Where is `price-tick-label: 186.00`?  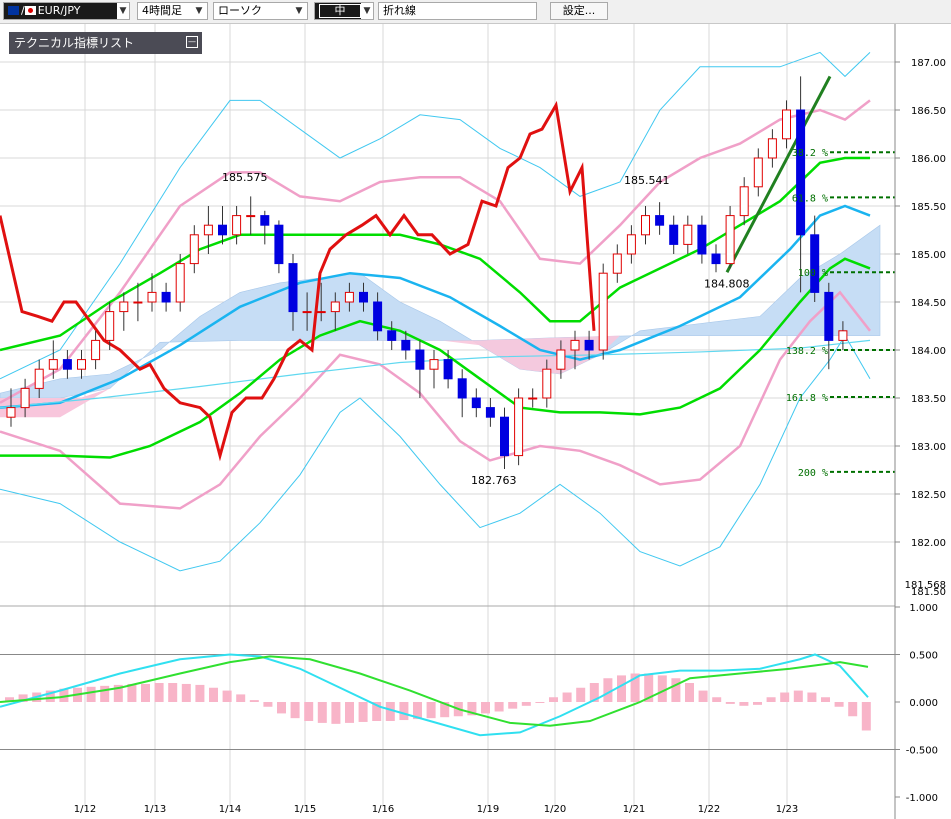 price-tick-label: 186.00 is located at coordinates (928, 159).